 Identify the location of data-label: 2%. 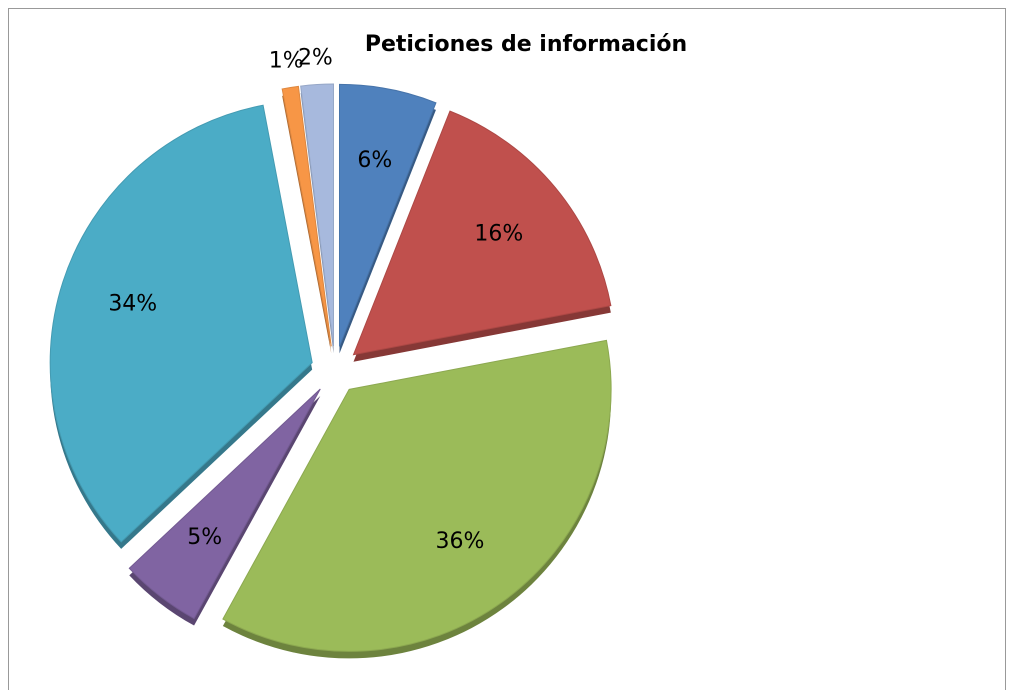
(315, 57).